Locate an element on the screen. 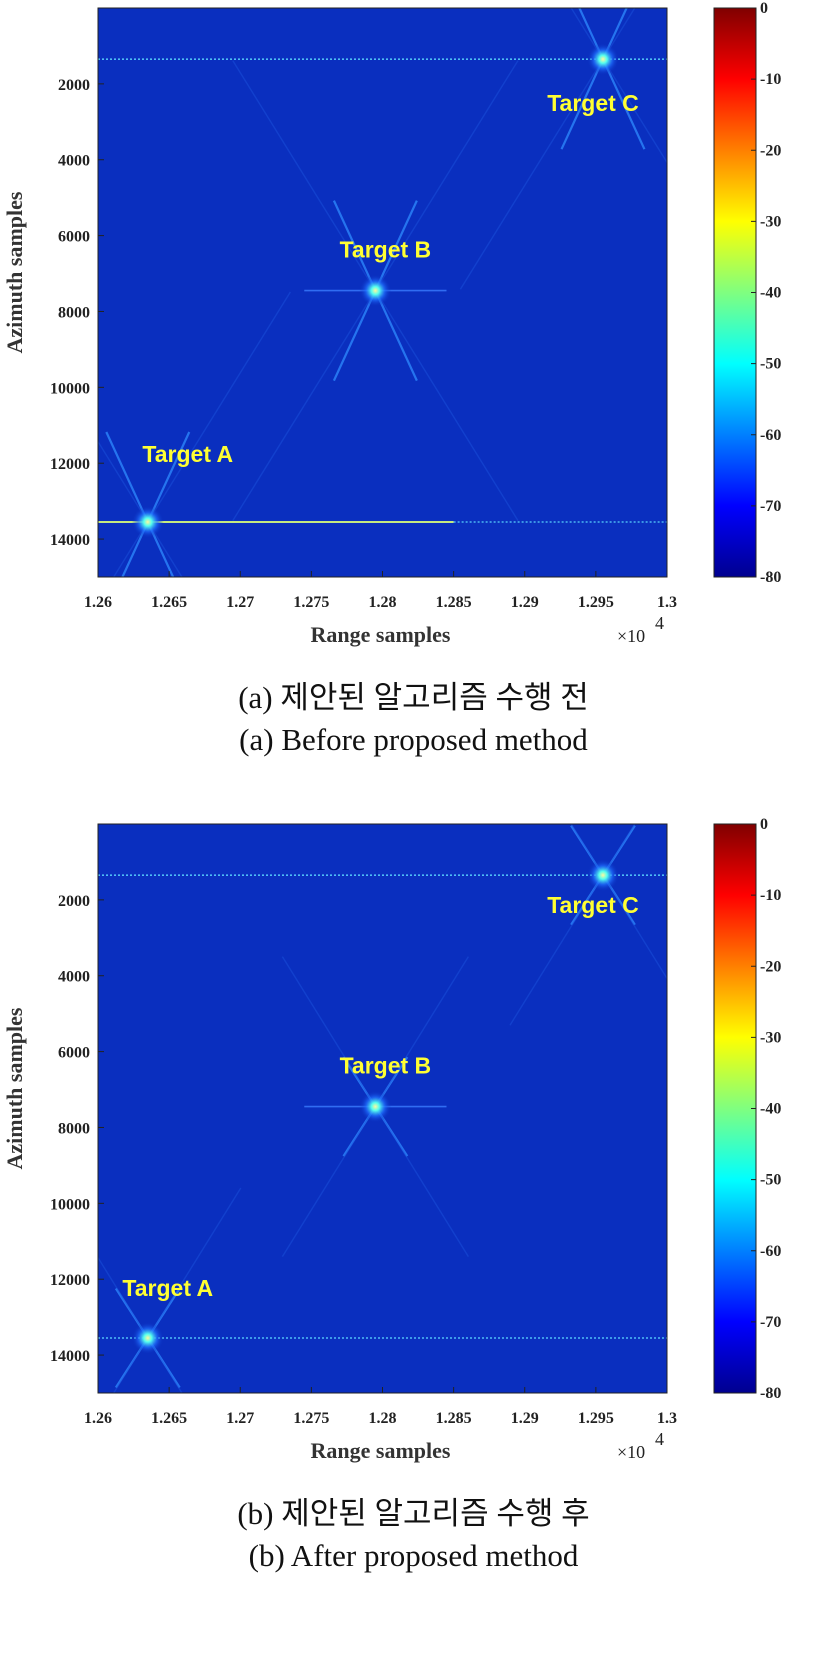 Image resolution: width=827 pixels, height=1657 pixels. colorbar-tick-label: -80 is located at coordinates (770, 577).